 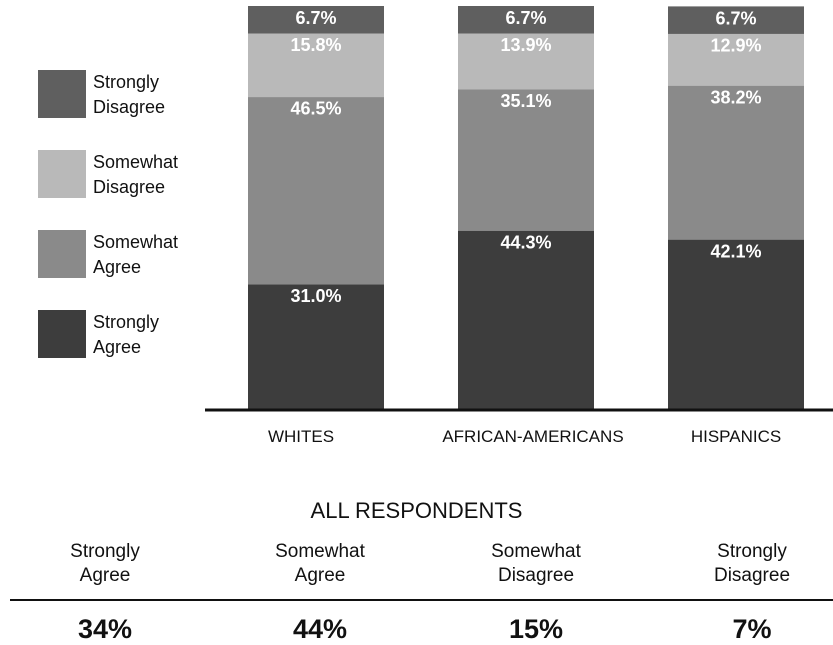 I want to click on data-label-somewhat-disagree-hispanics: 12.9%, so click(x=735, y=45).